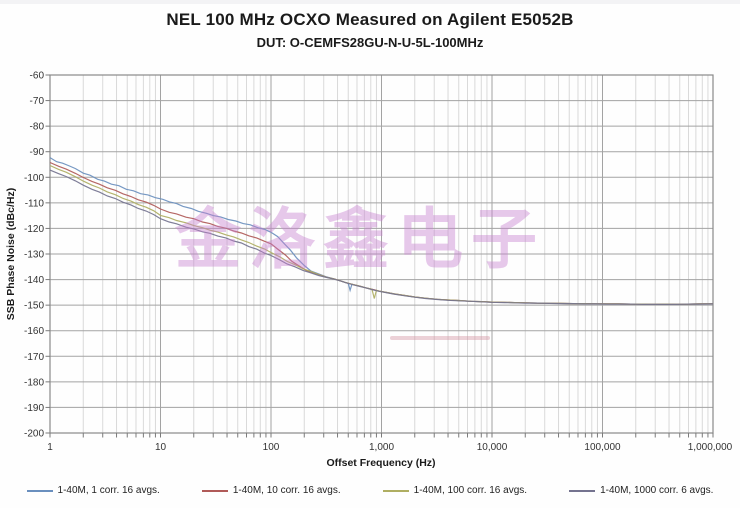 This screenshot has height=508, width=740. I want to click on y-axis-title: SSB Phase Noise (dBc/Hz), so click(11, 254).